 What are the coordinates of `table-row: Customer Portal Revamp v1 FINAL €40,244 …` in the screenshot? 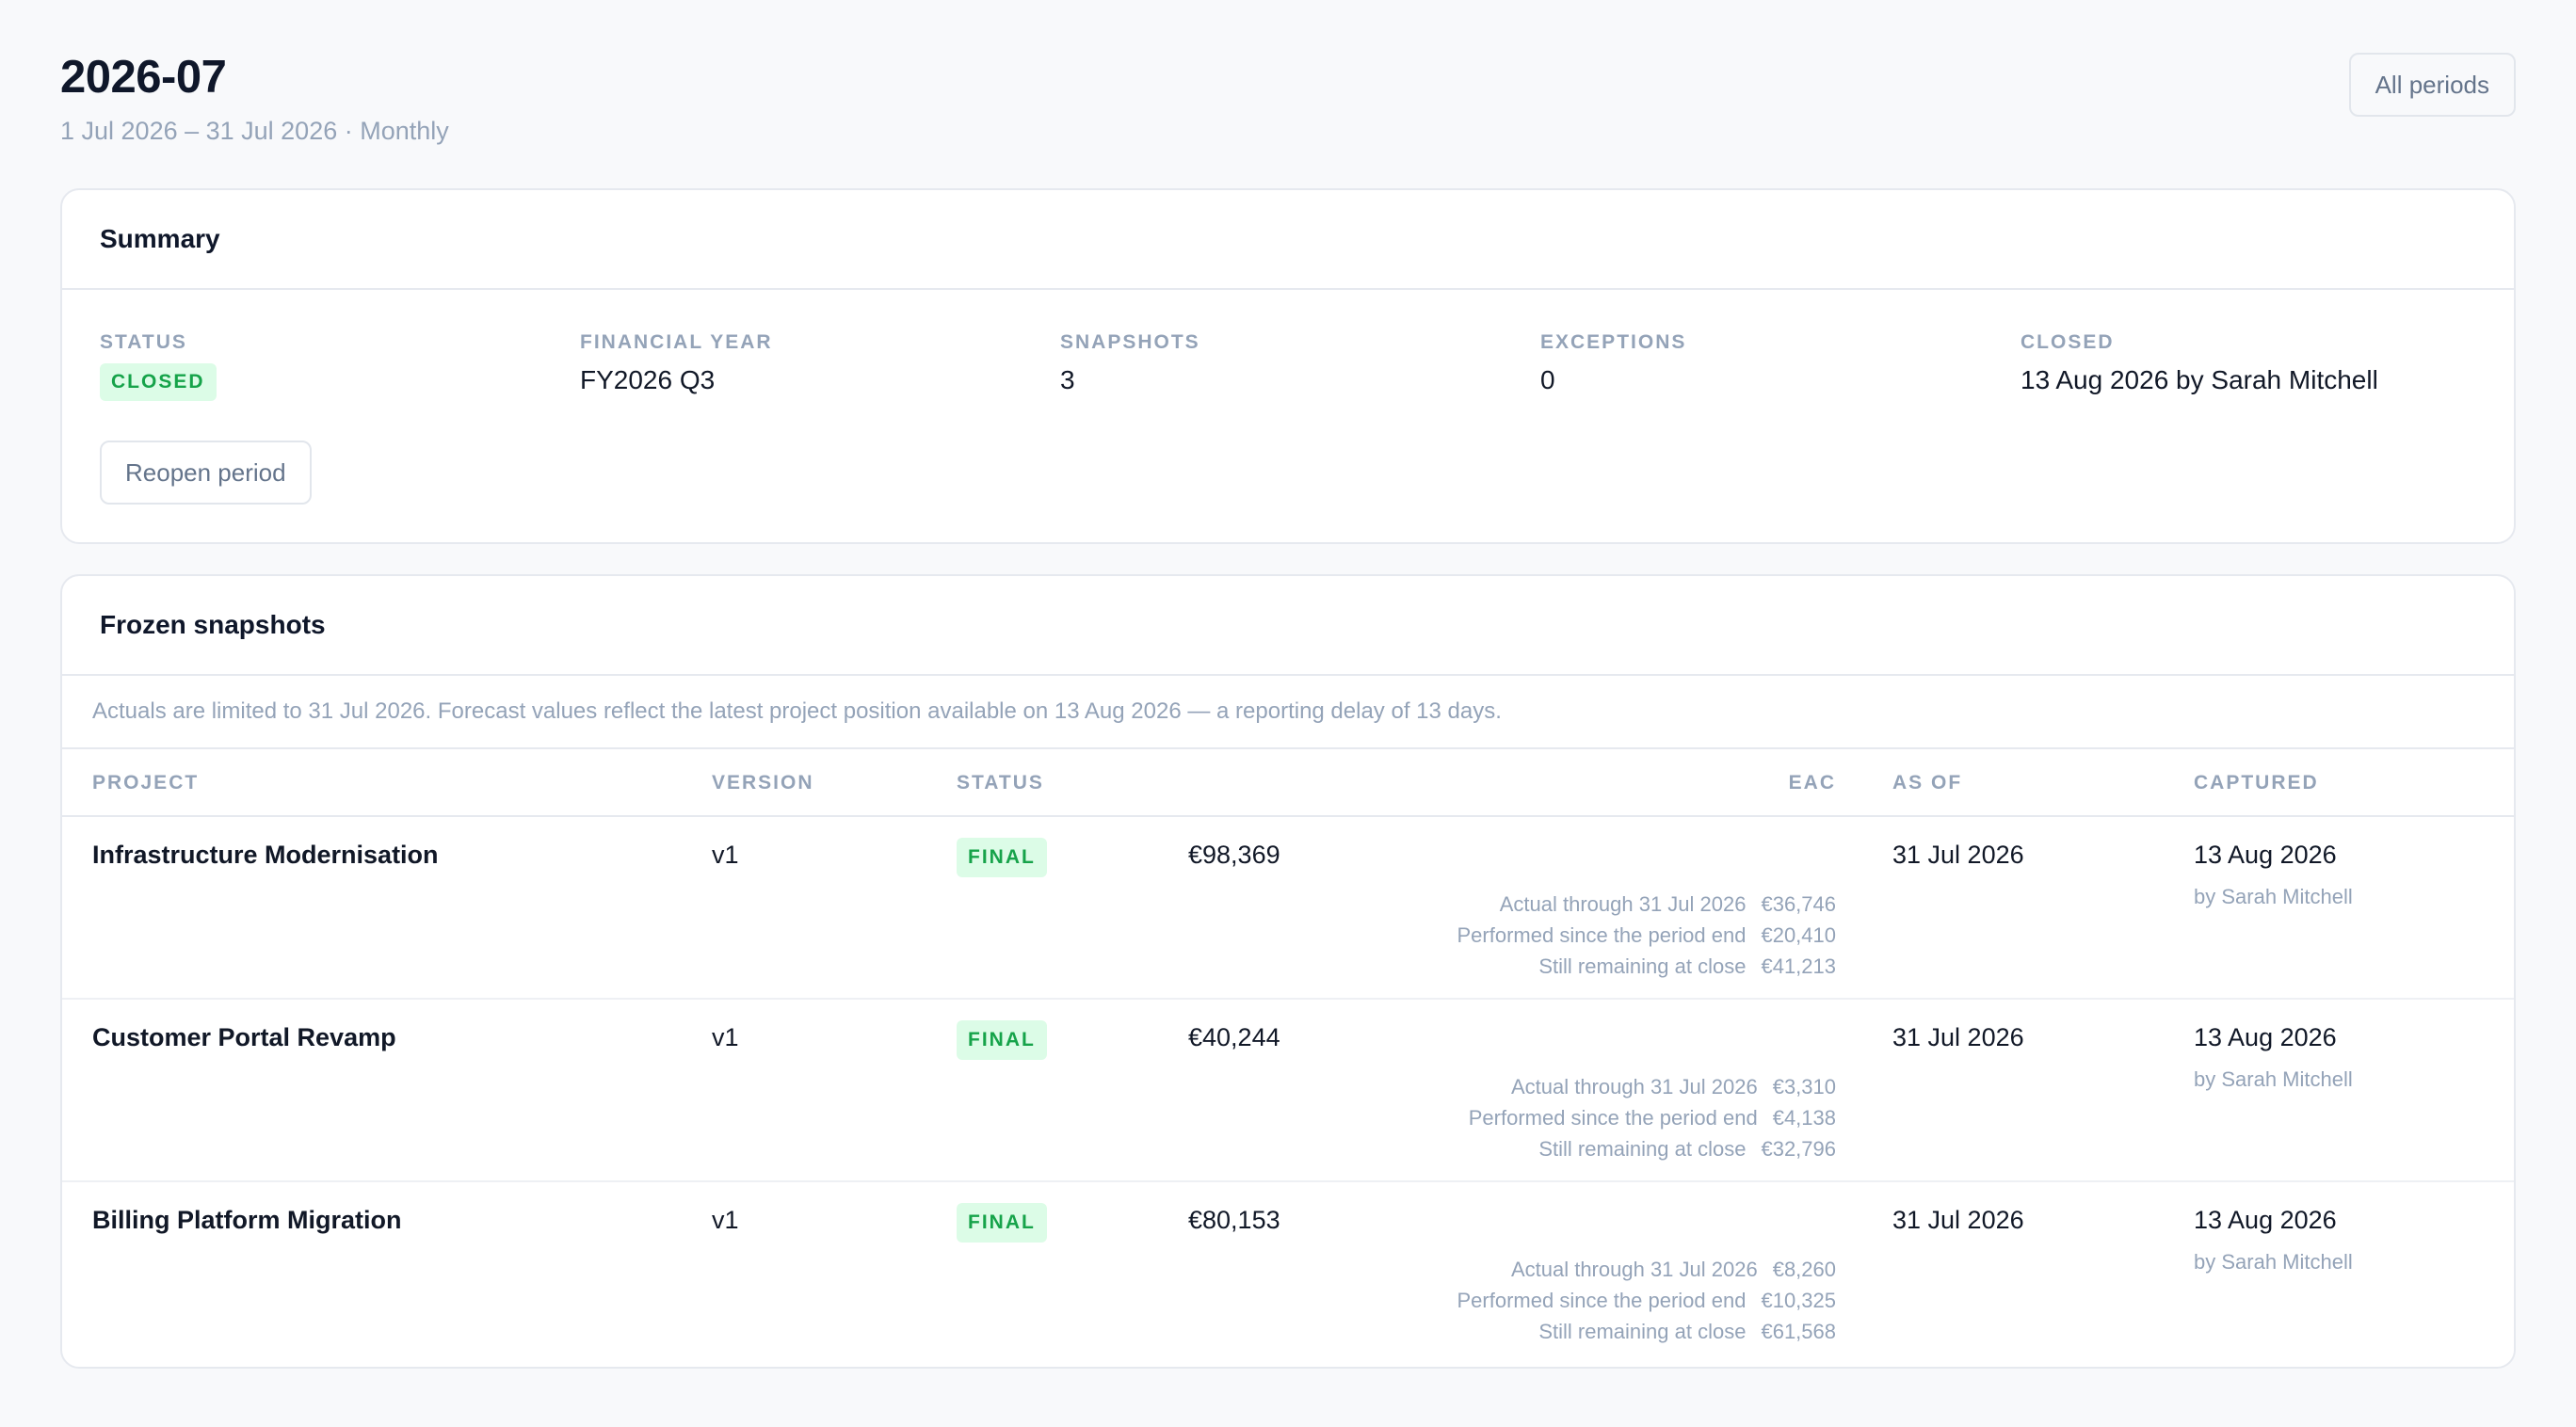 It's located at (1288, 1091).